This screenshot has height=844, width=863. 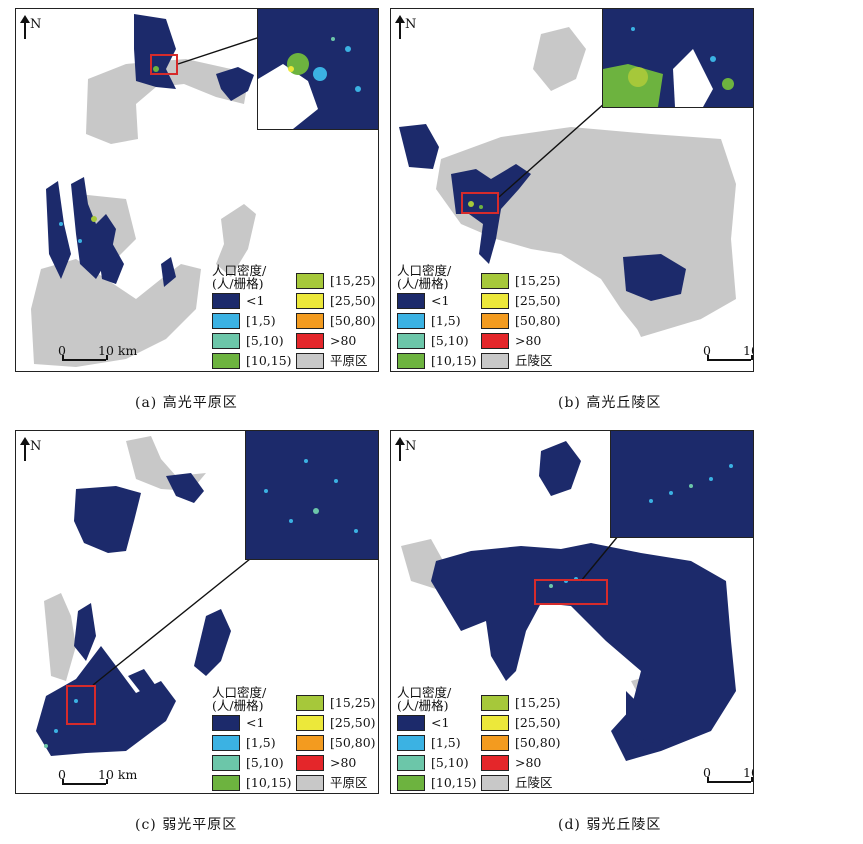 I want to click on map-c, so click(x=143, y=596).